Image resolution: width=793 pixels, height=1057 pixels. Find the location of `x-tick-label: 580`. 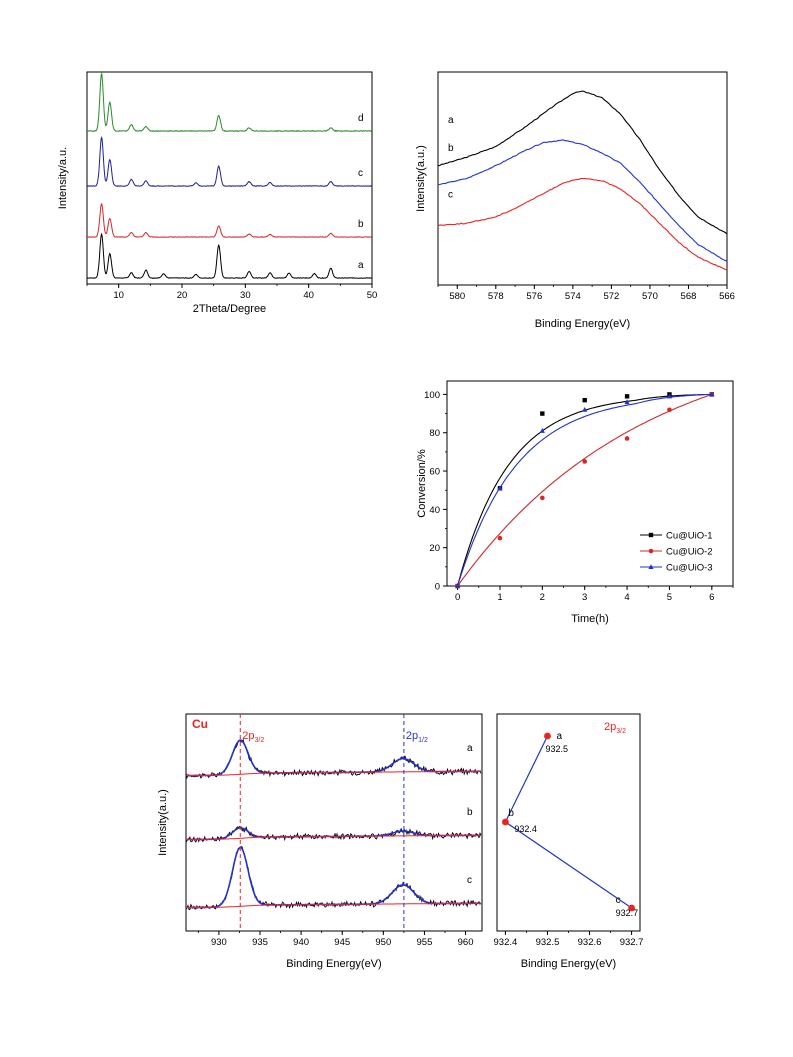

x-tick-label: 580 is located at coordinates (457, 296).